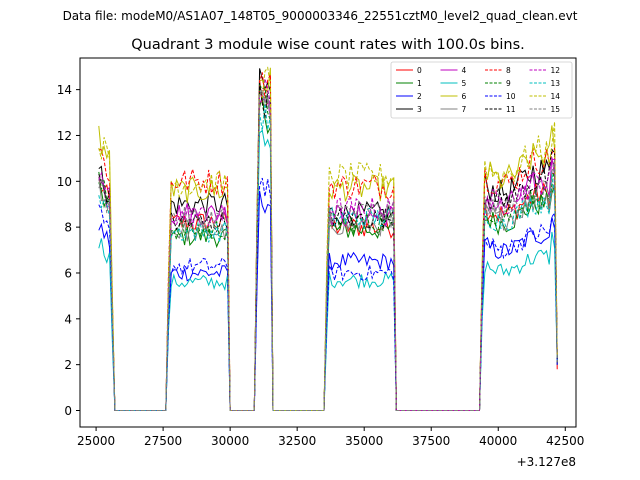  What do you see at coordinates (556, 70) in the screenshot?
I see `legend-label: 12` at bounding box center [556, 70].